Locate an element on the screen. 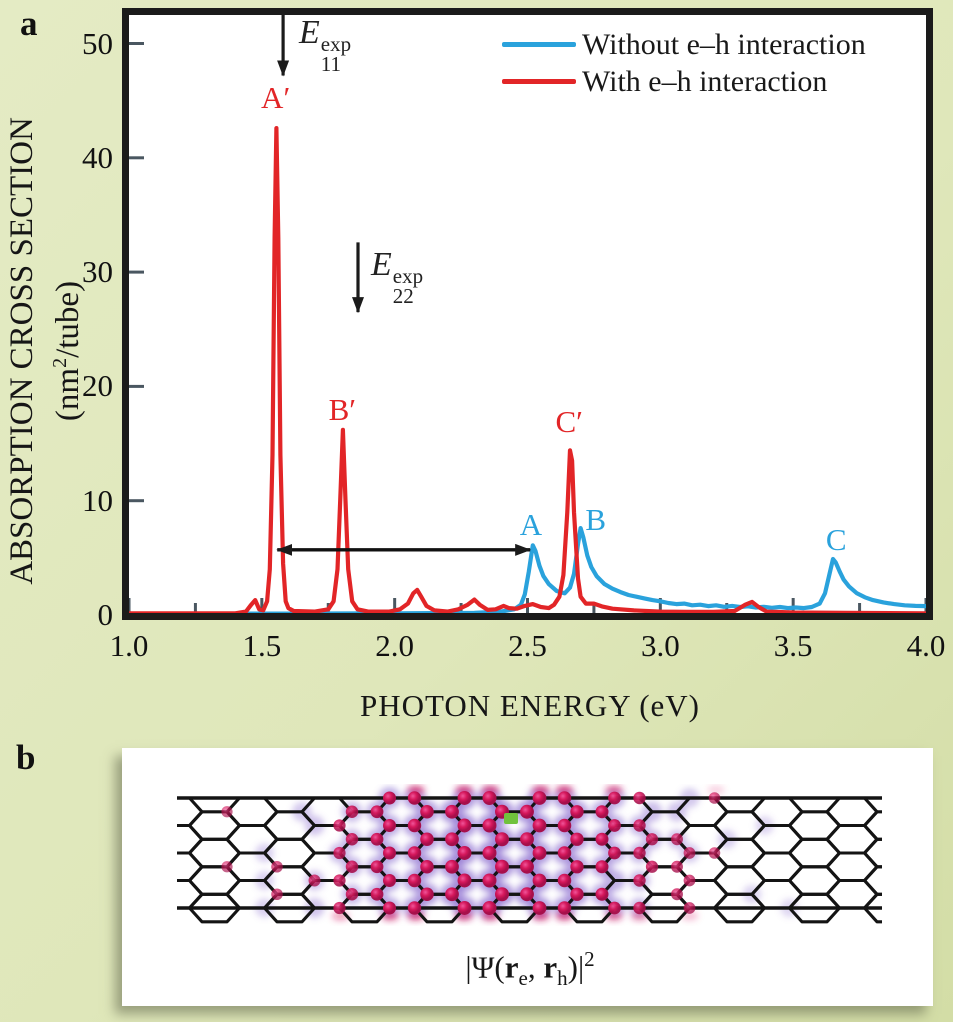 The height and width of the screenshot is (1022, 953). legend-item-without-eh: Without e–h interaction is located at coordinates (684, 44).